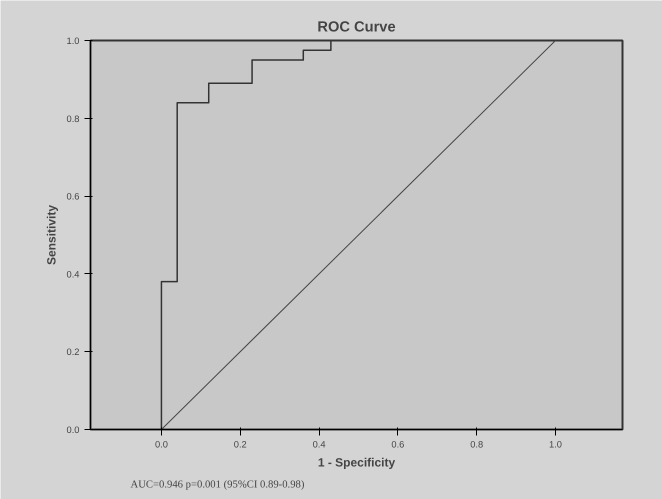 This screenshot has height=499, width=662. I want to click on y-axis-title: Sensitivity, so click(51, 235).